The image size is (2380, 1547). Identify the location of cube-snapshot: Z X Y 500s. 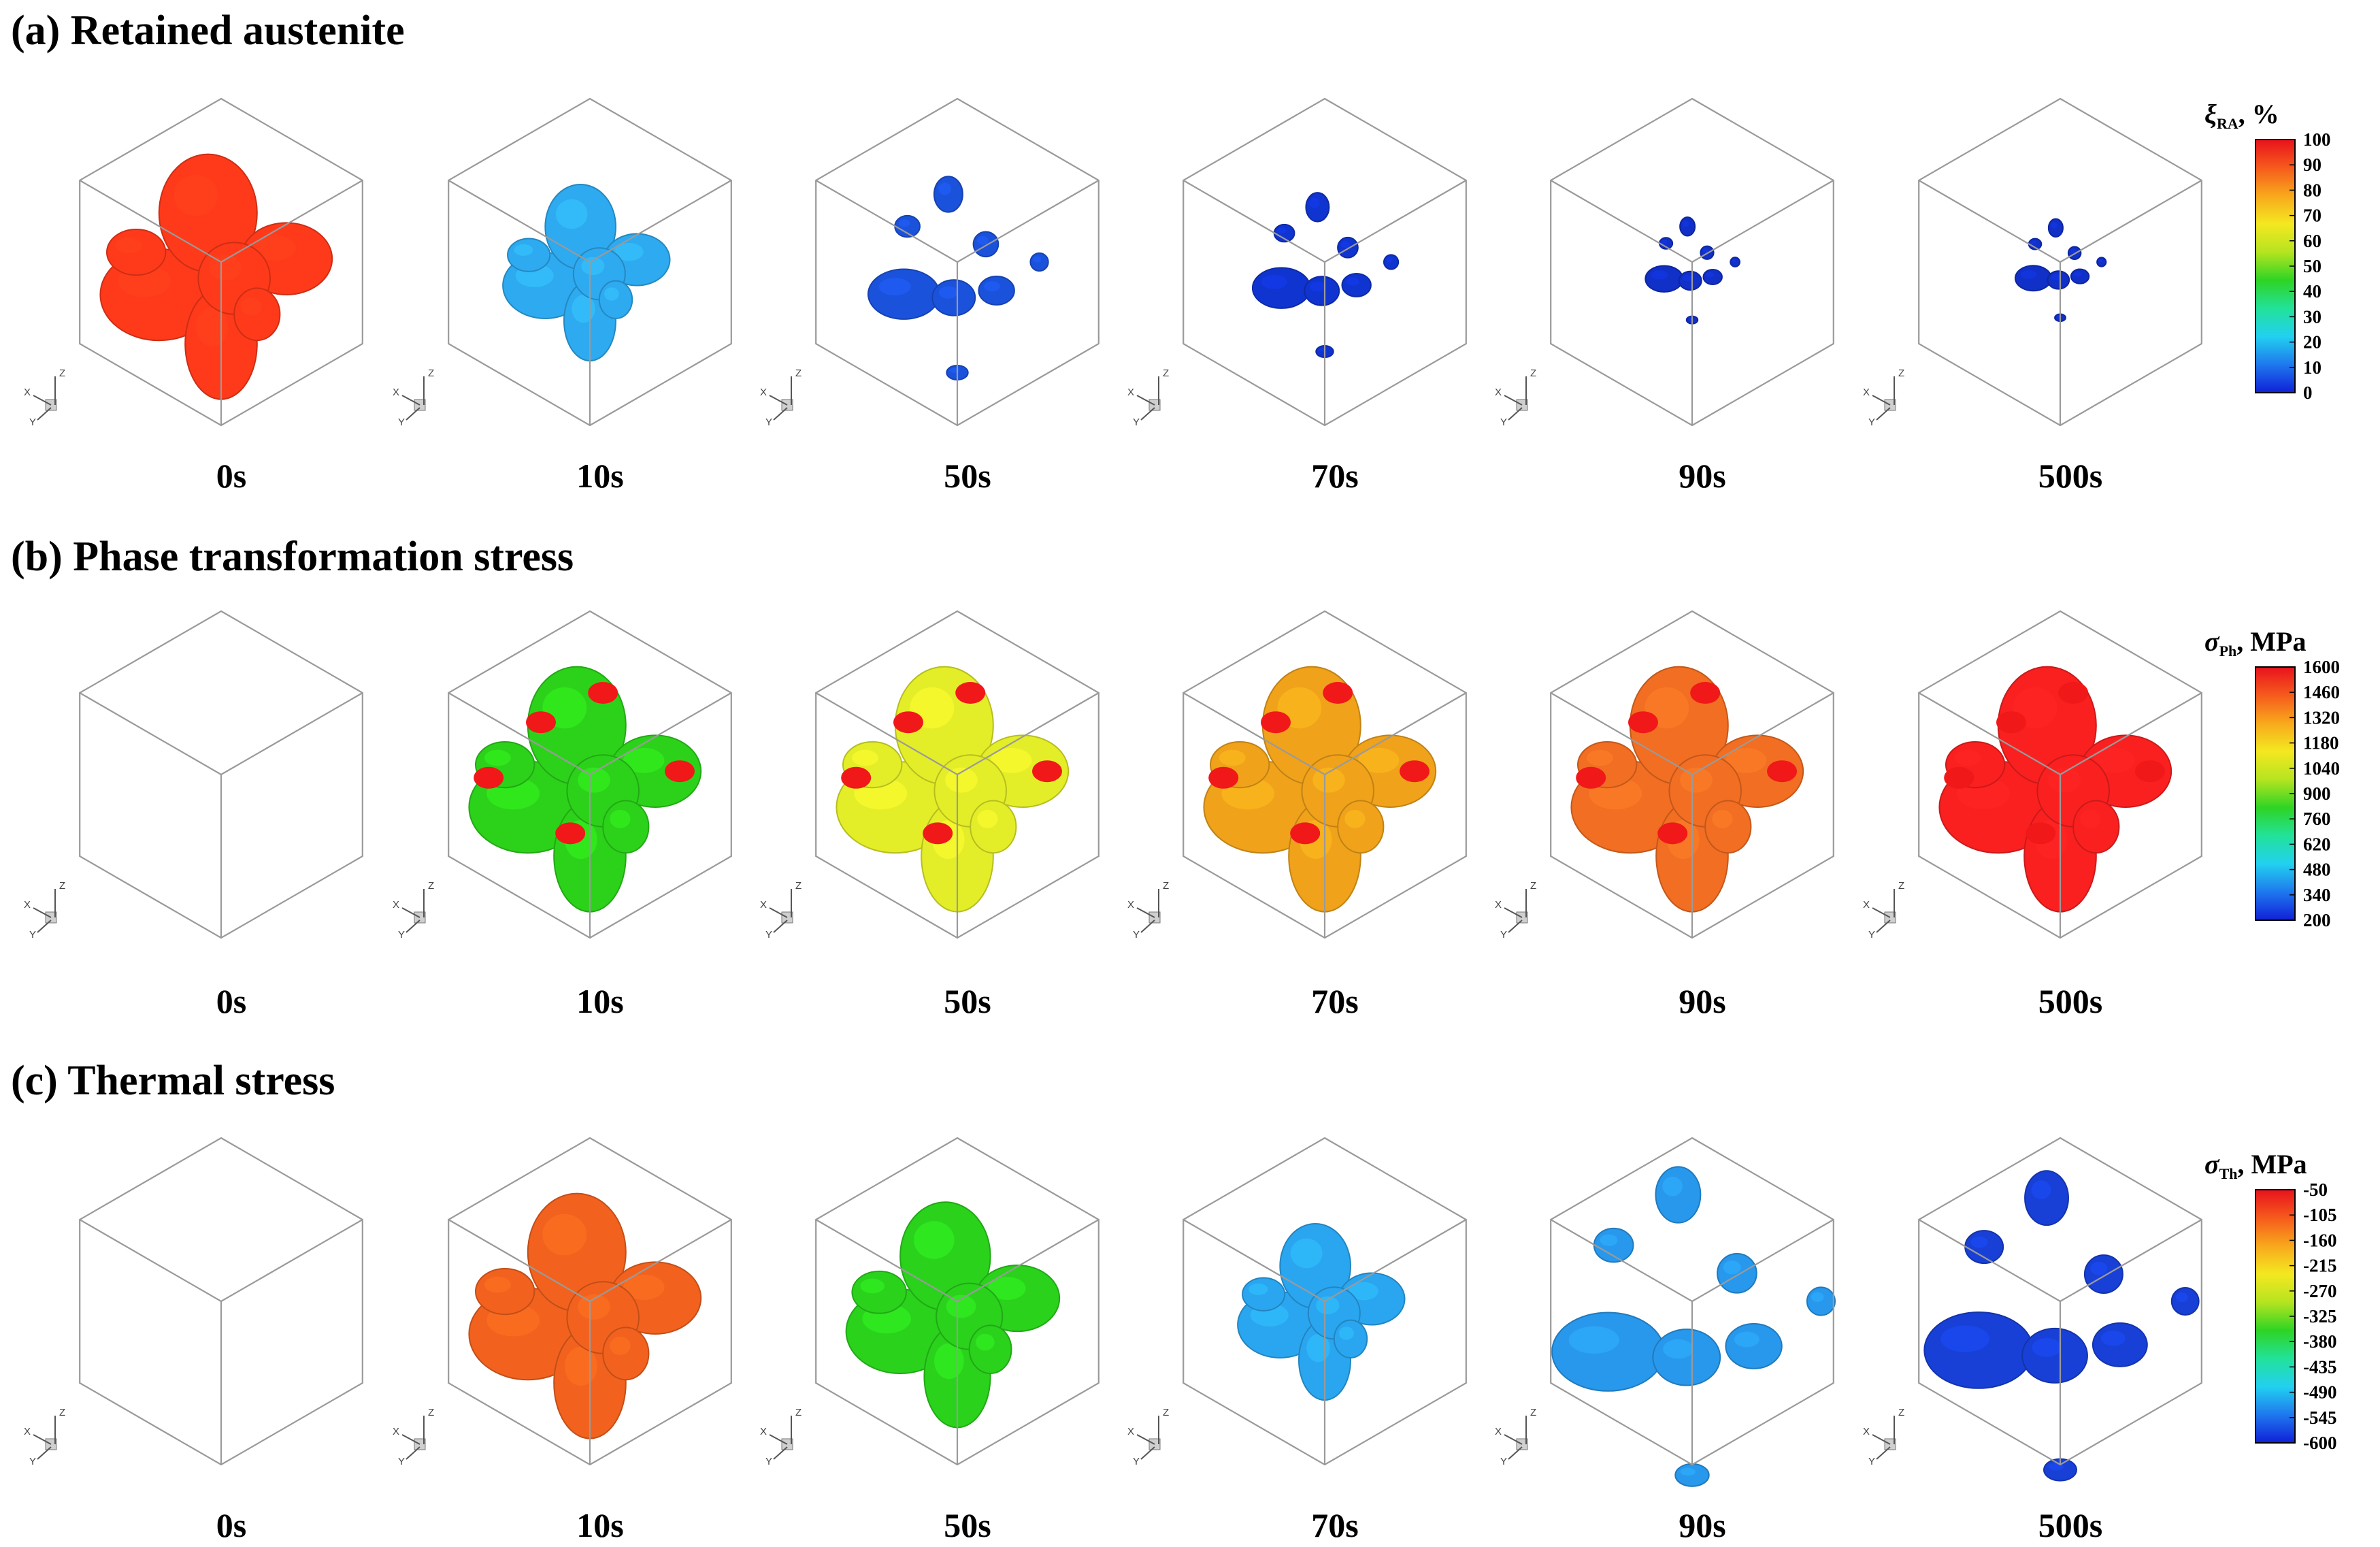
(2033, 1341).